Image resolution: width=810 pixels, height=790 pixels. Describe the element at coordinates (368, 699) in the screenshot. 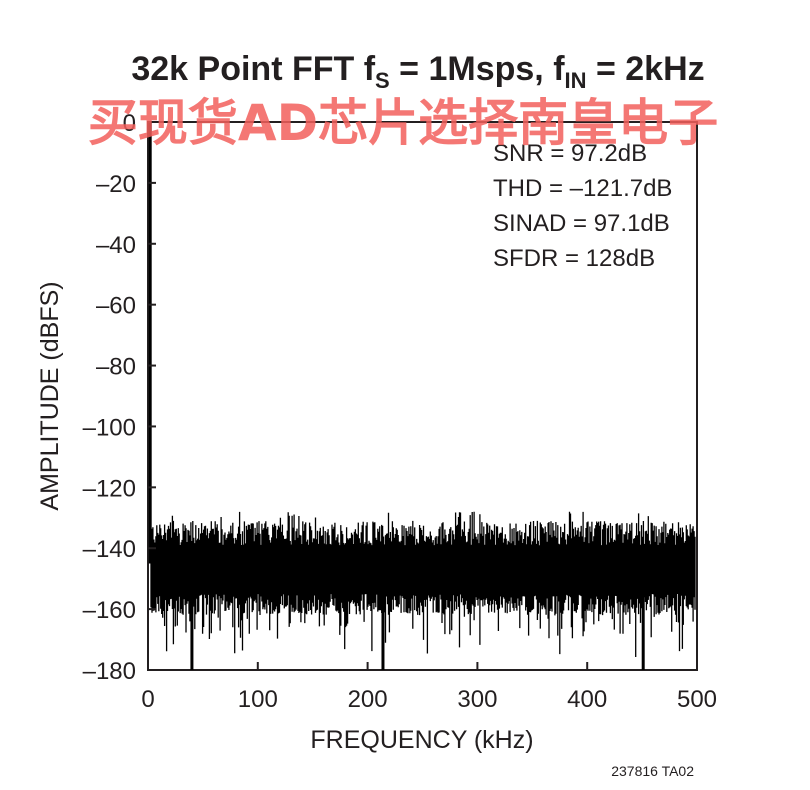

I see `x-tick-label: 200` at that location.